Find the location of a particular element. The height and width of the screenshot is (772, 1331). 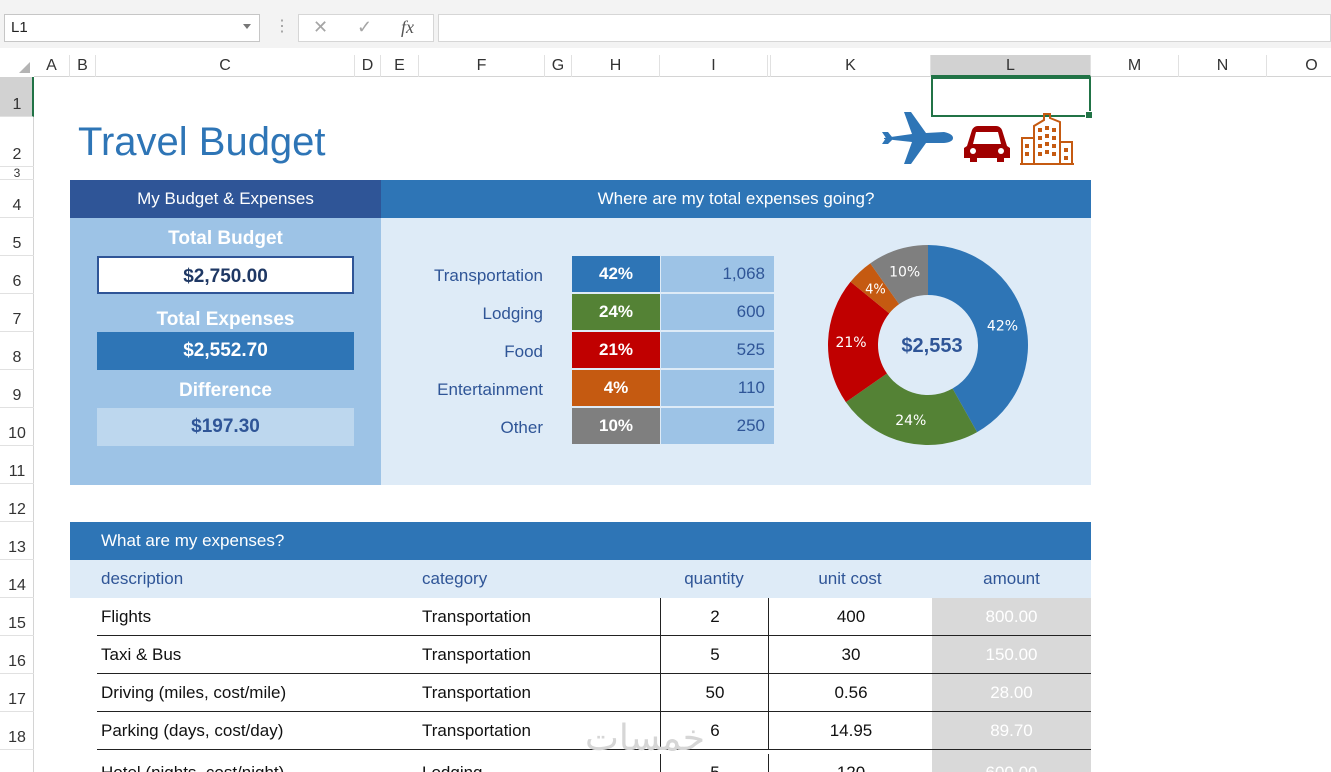

row-header: 12 is located at coordinates (17, 503).